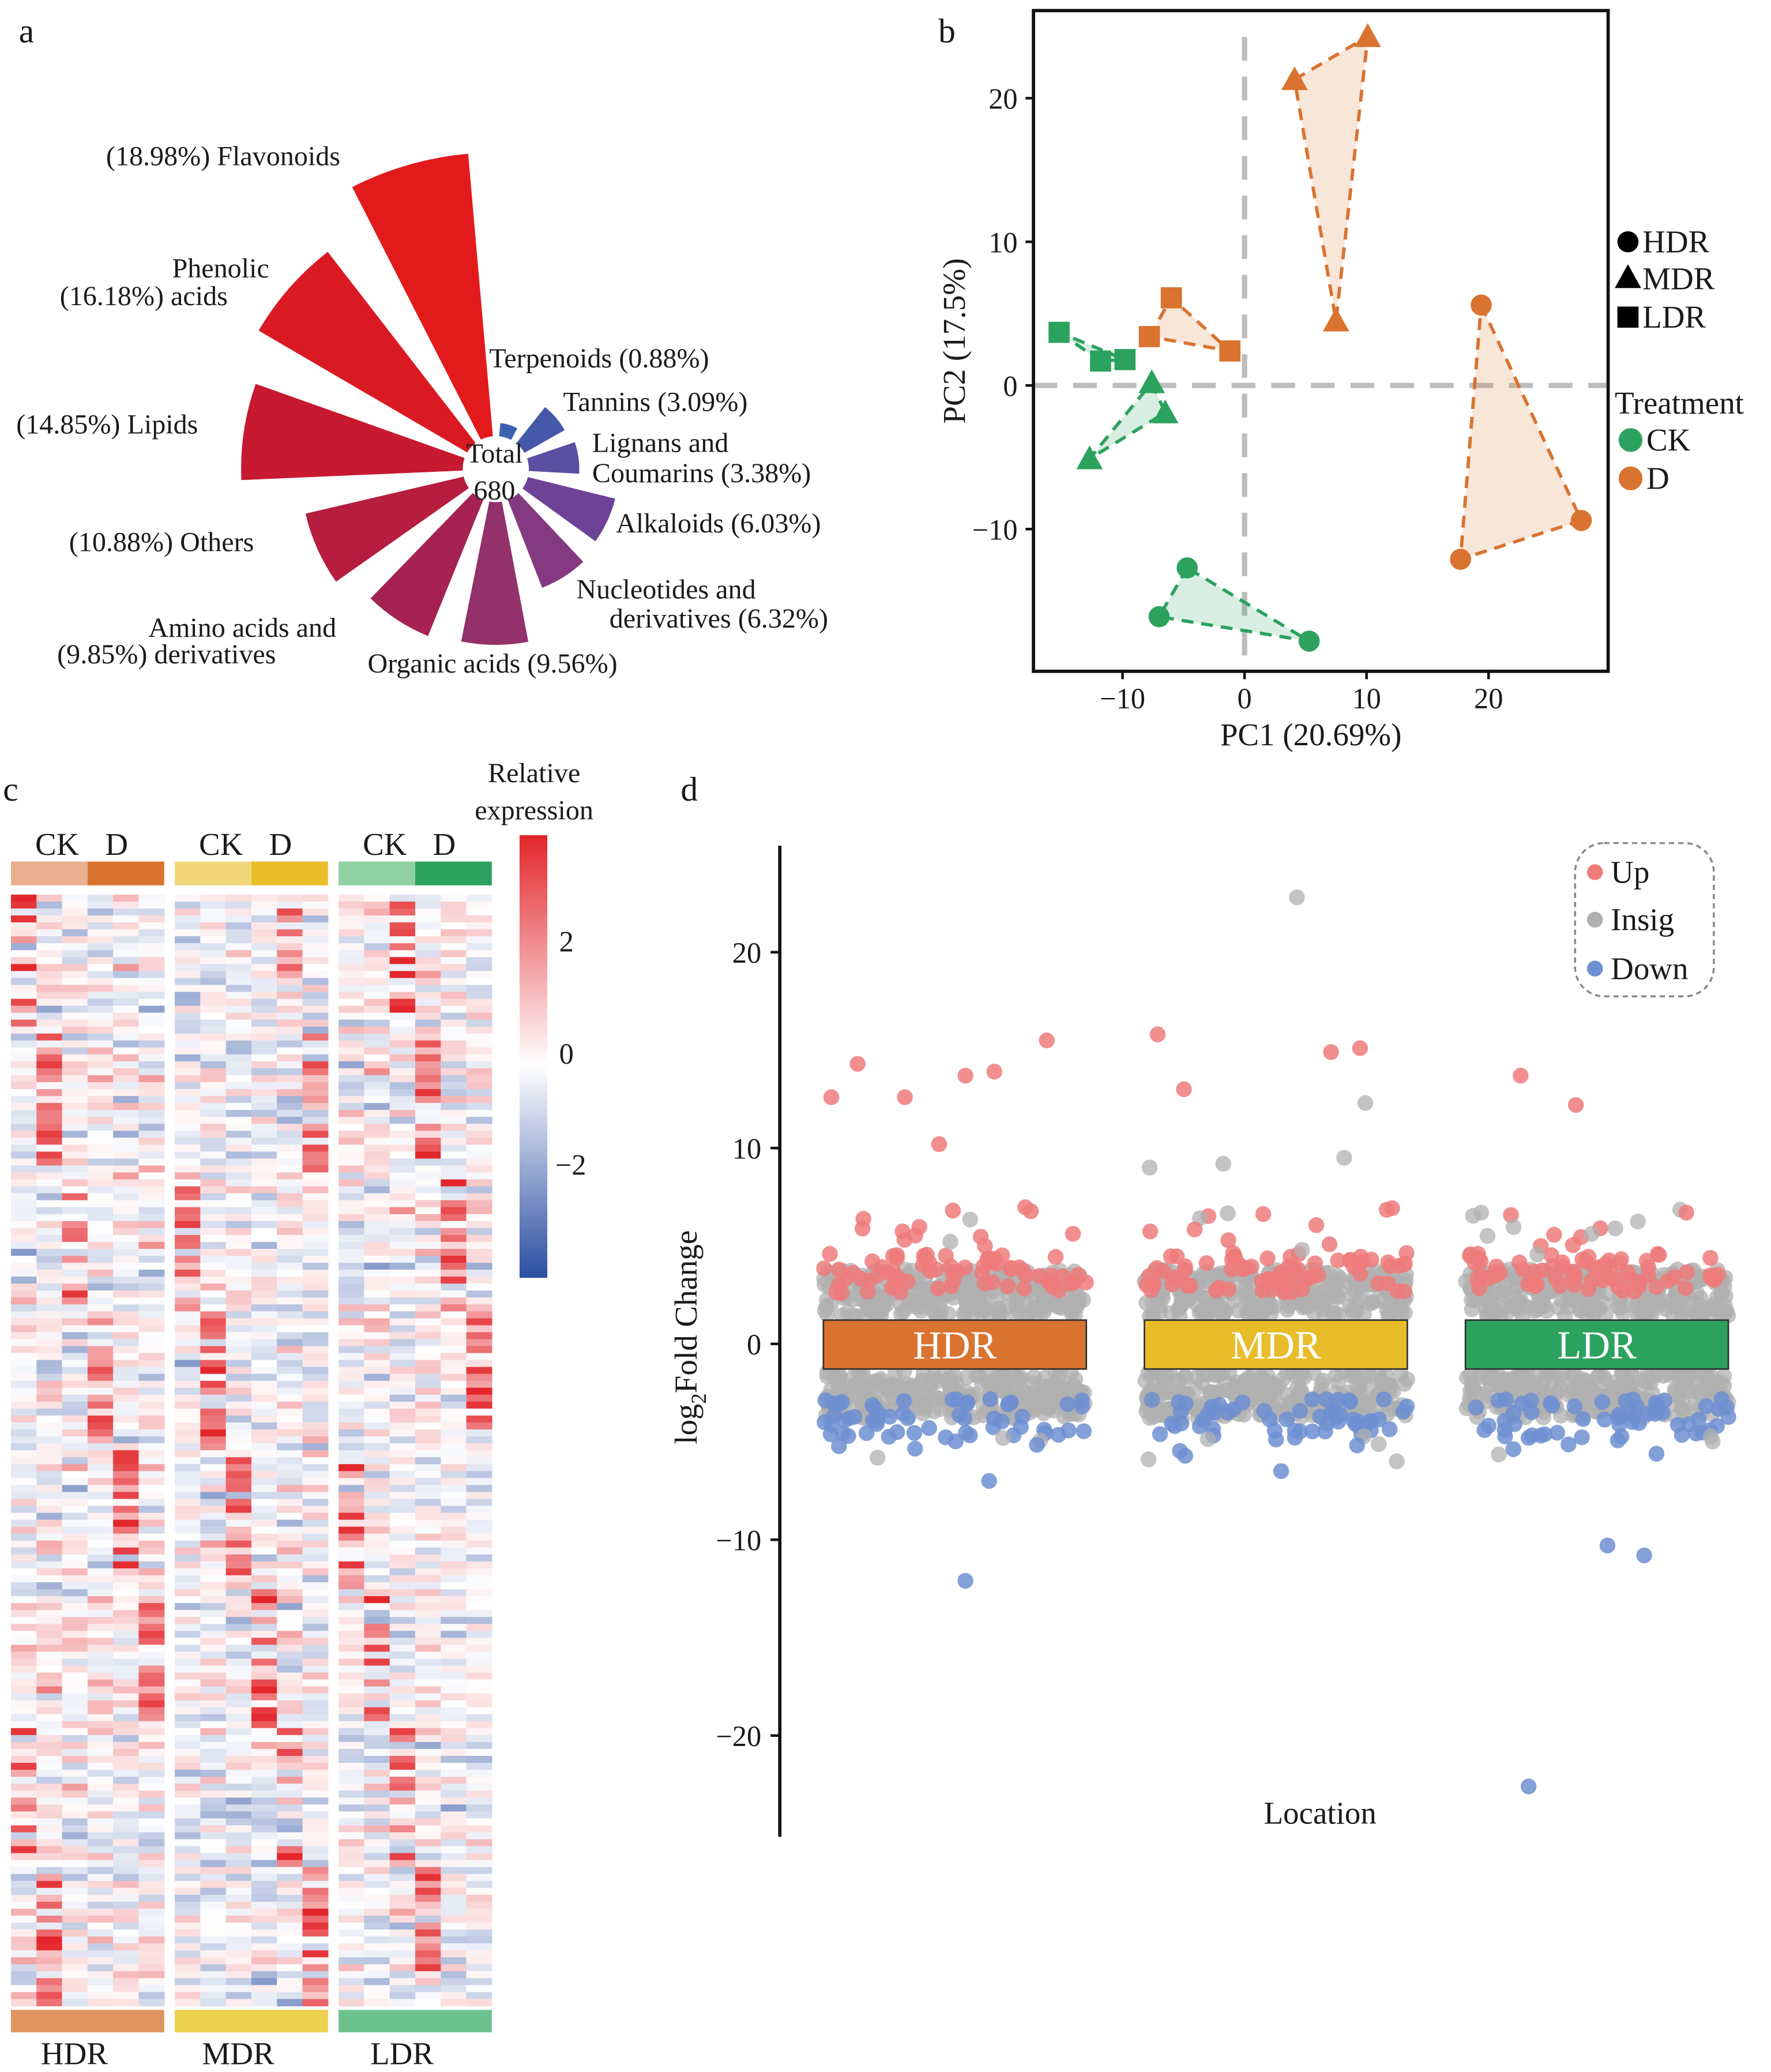 The image size is (1771, 2072). What do you see at coordinates (494, 453) in the screenshot?
I see `center-label-total: Total` at bounding box center [494, 453].